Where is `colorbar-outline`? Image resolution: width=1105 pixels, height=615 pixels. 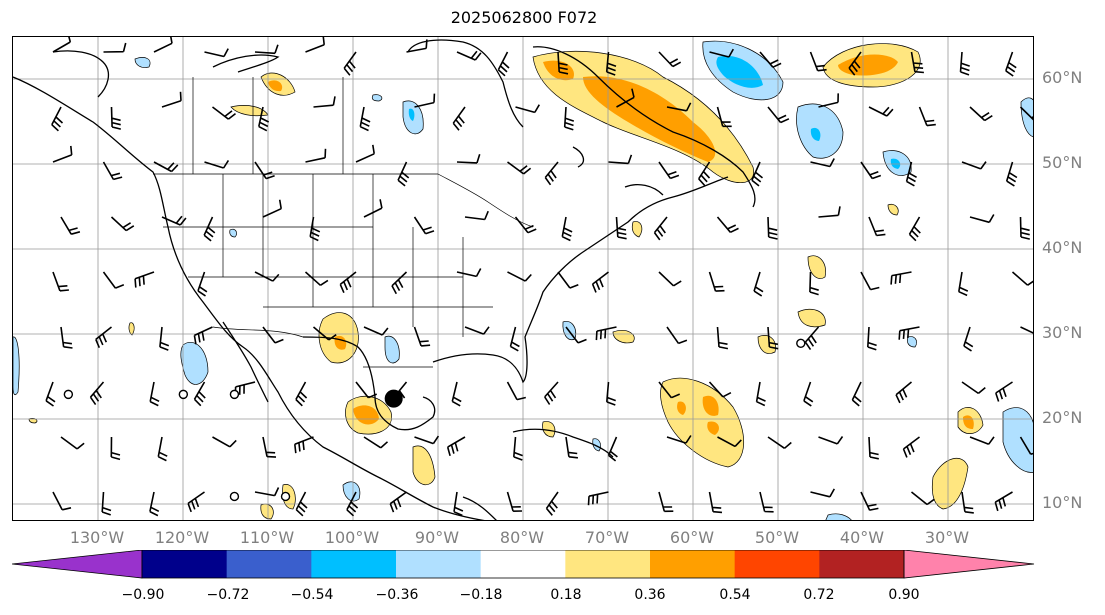
colorbar-outline is located at coordinates (523, 564).